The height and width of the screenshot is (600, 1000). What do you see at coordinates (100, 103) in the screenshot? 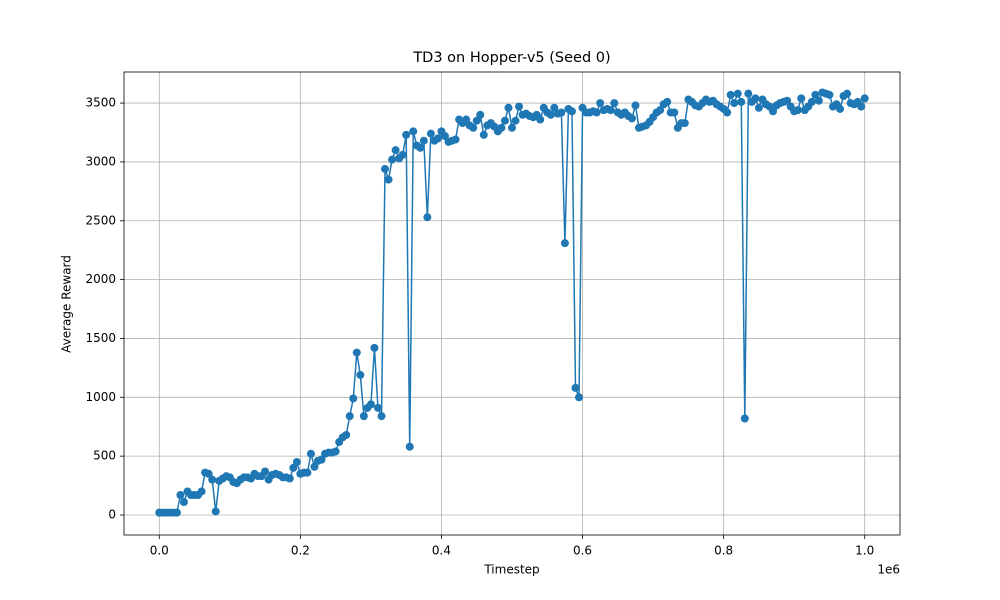
I see `y-tick-label: 3500` at bounding box center [100, 103].